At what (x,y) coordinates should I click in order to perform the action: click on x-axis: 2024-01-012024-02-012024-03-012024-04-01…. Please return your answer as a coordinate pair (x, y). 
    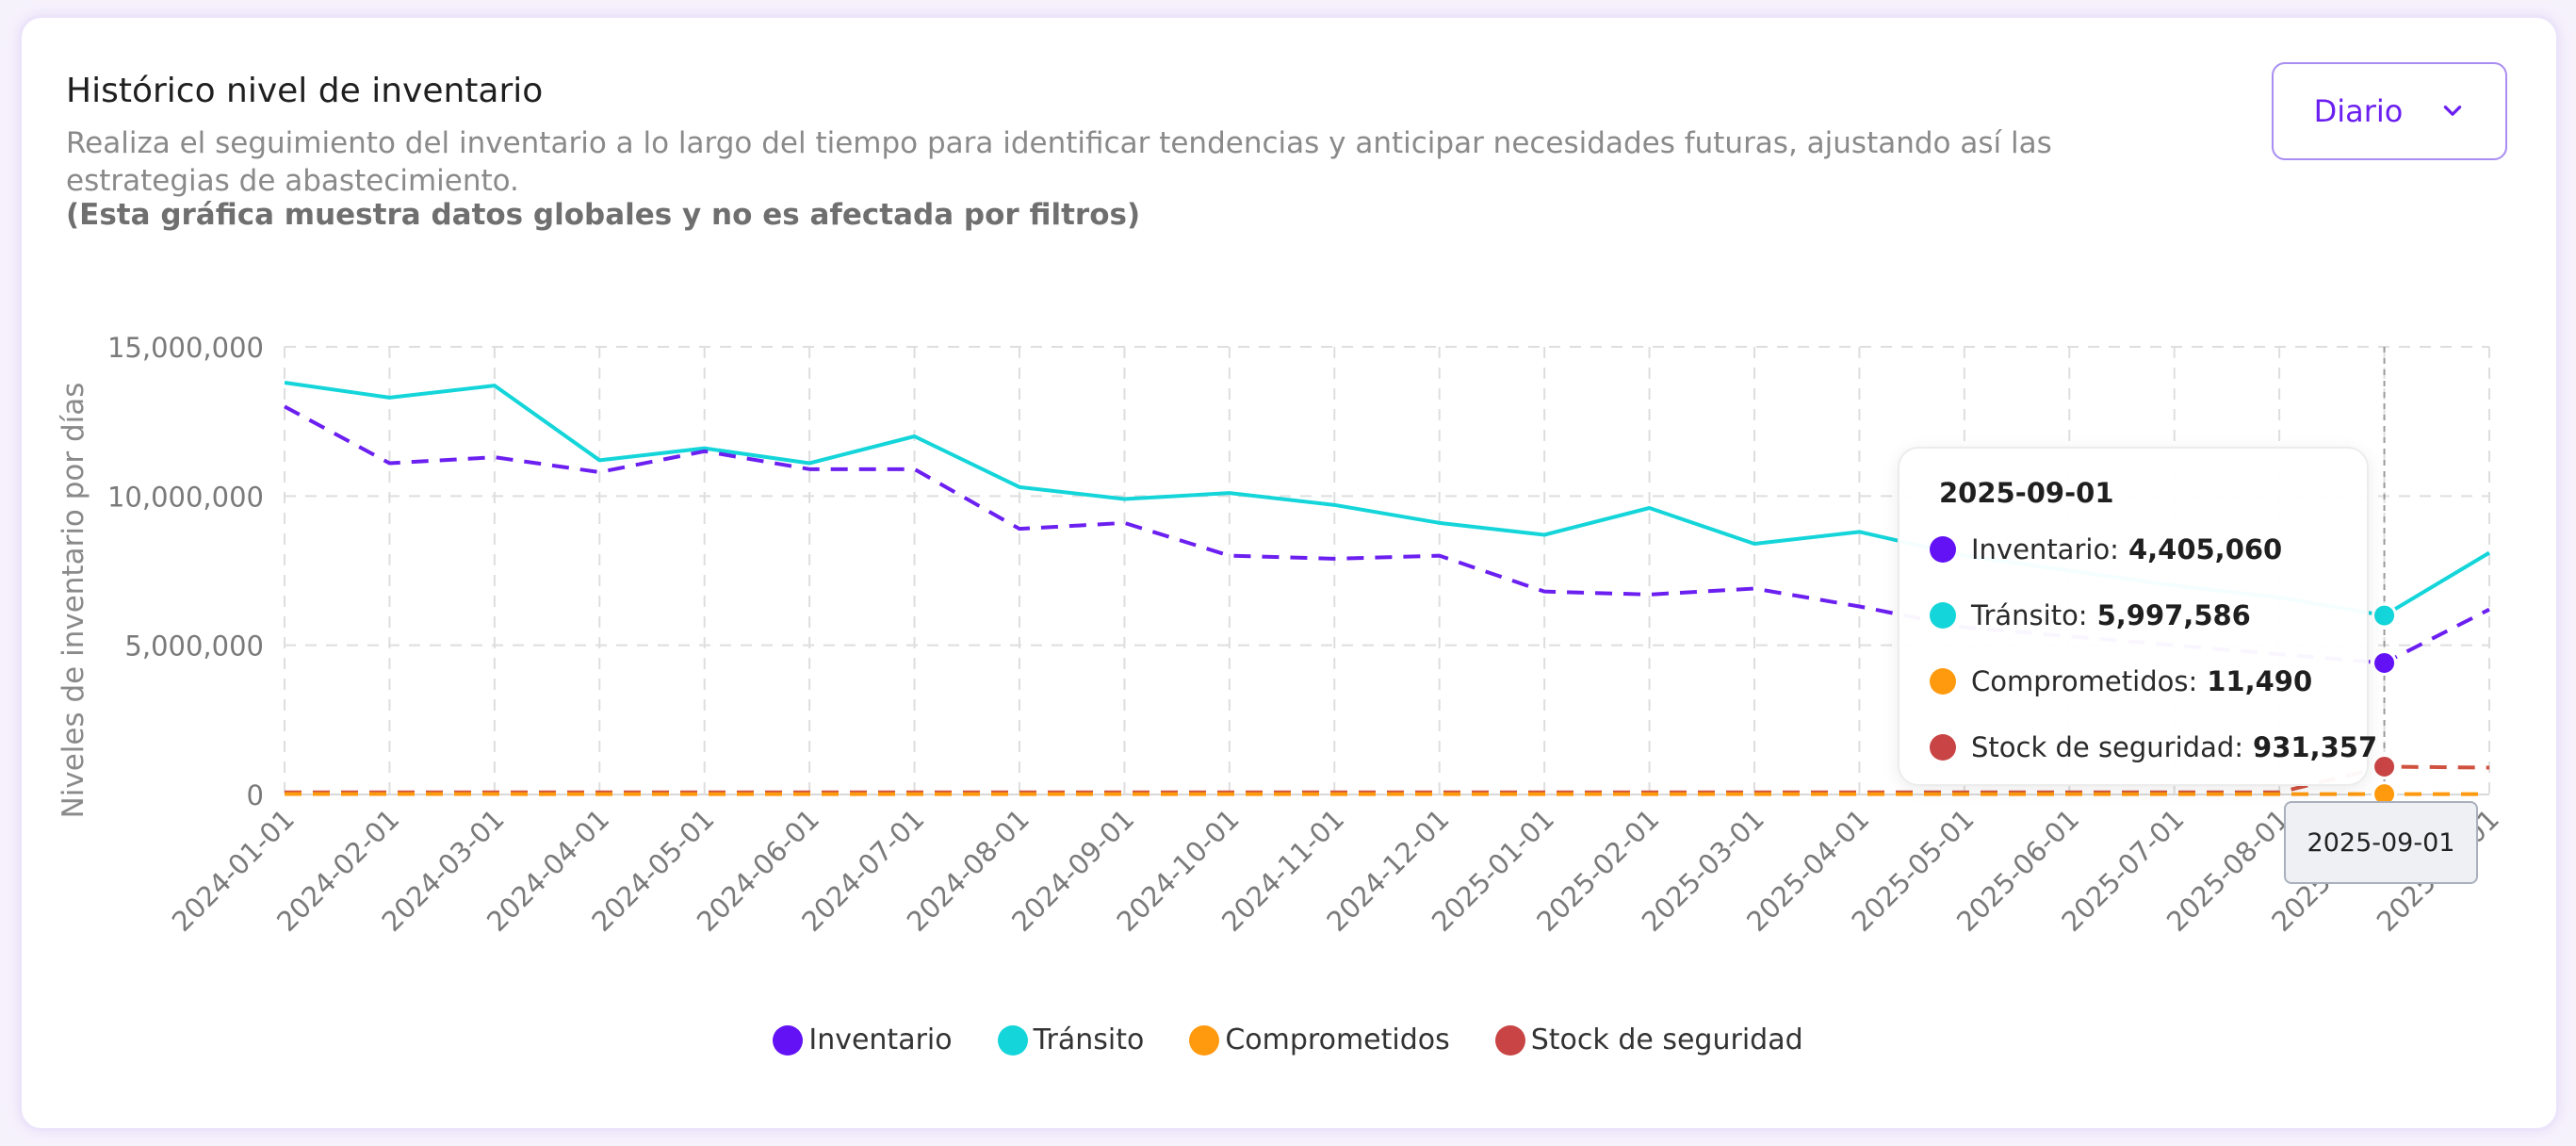
    Looking at the image, I should click on (1335, 871).